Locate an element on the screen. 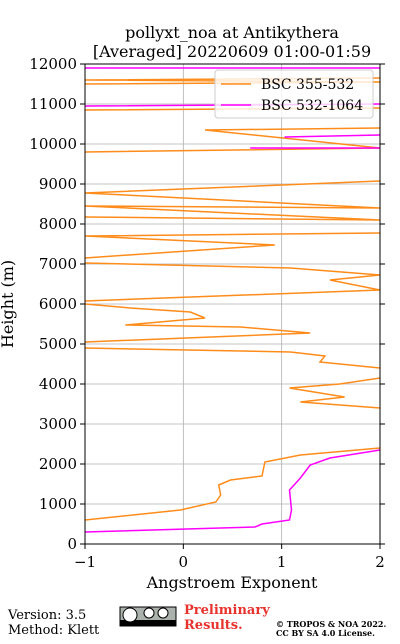 Image resolution: width=400 pixels, height=644 pixels. y-tick-label: 2000 is located at coordinates (58, 464).